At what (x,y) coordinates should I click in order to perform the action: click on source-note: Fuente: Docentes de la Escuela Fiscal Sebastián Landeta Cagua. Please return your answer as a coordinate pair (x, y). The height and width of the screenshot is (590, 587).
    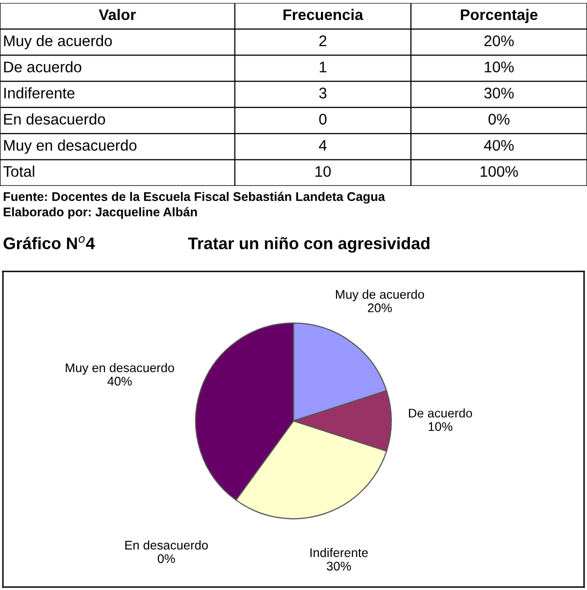
    Looking at the image, I should click on (195, 198).